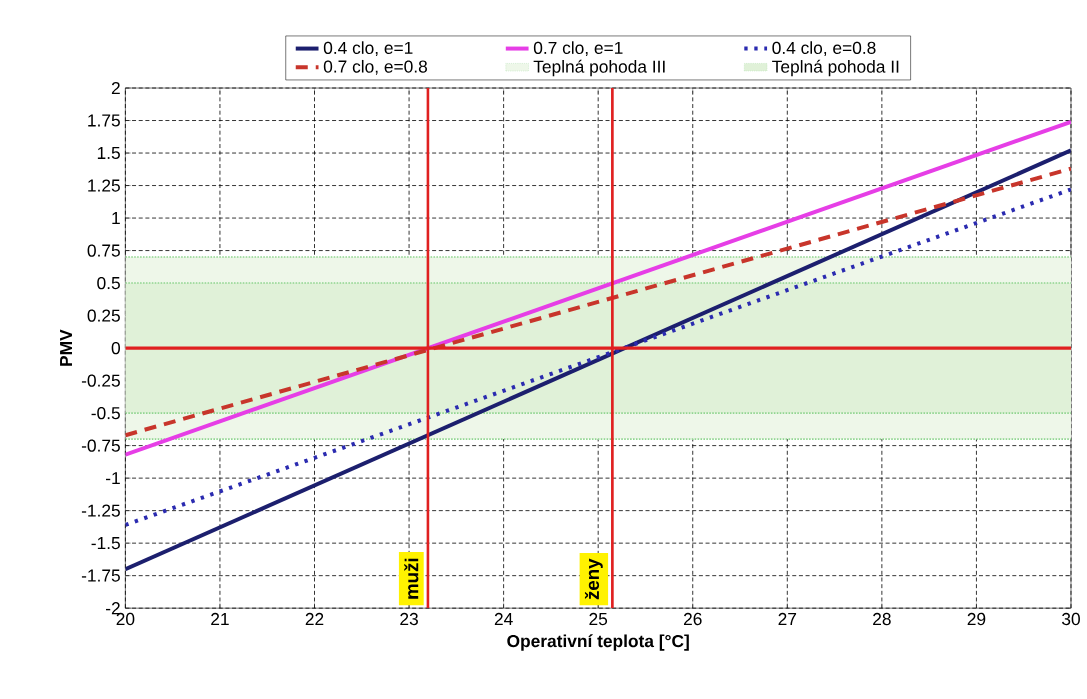 This screenshot has height=699, width=1087. I want to click on y-tick-label: -1.5, so click(105, 543).